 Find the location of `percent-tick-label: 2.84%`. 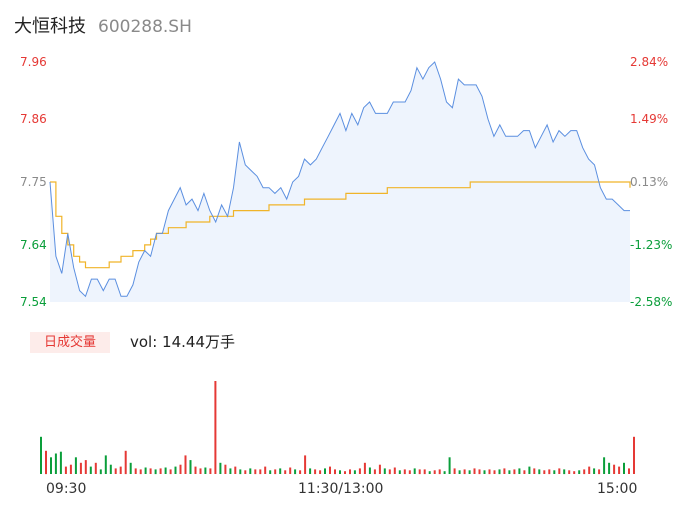

percent-tick-label: 2.84% is located at coordinates (649, 62).